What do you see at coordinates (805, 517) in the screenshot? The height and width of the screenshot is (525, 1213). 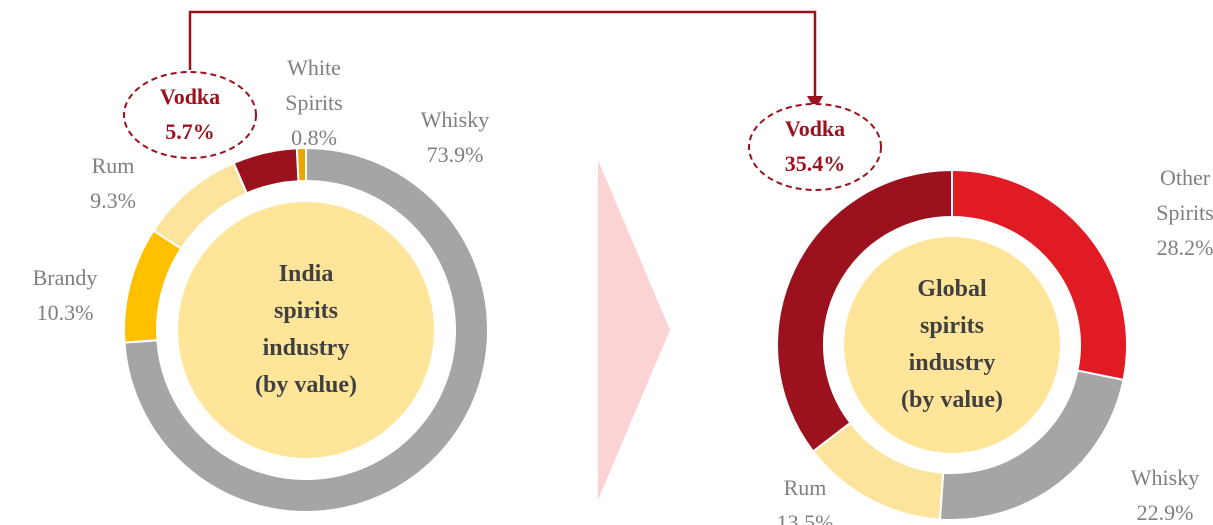 I see `value-label: 13.5%` at bounding box center [805, 517].